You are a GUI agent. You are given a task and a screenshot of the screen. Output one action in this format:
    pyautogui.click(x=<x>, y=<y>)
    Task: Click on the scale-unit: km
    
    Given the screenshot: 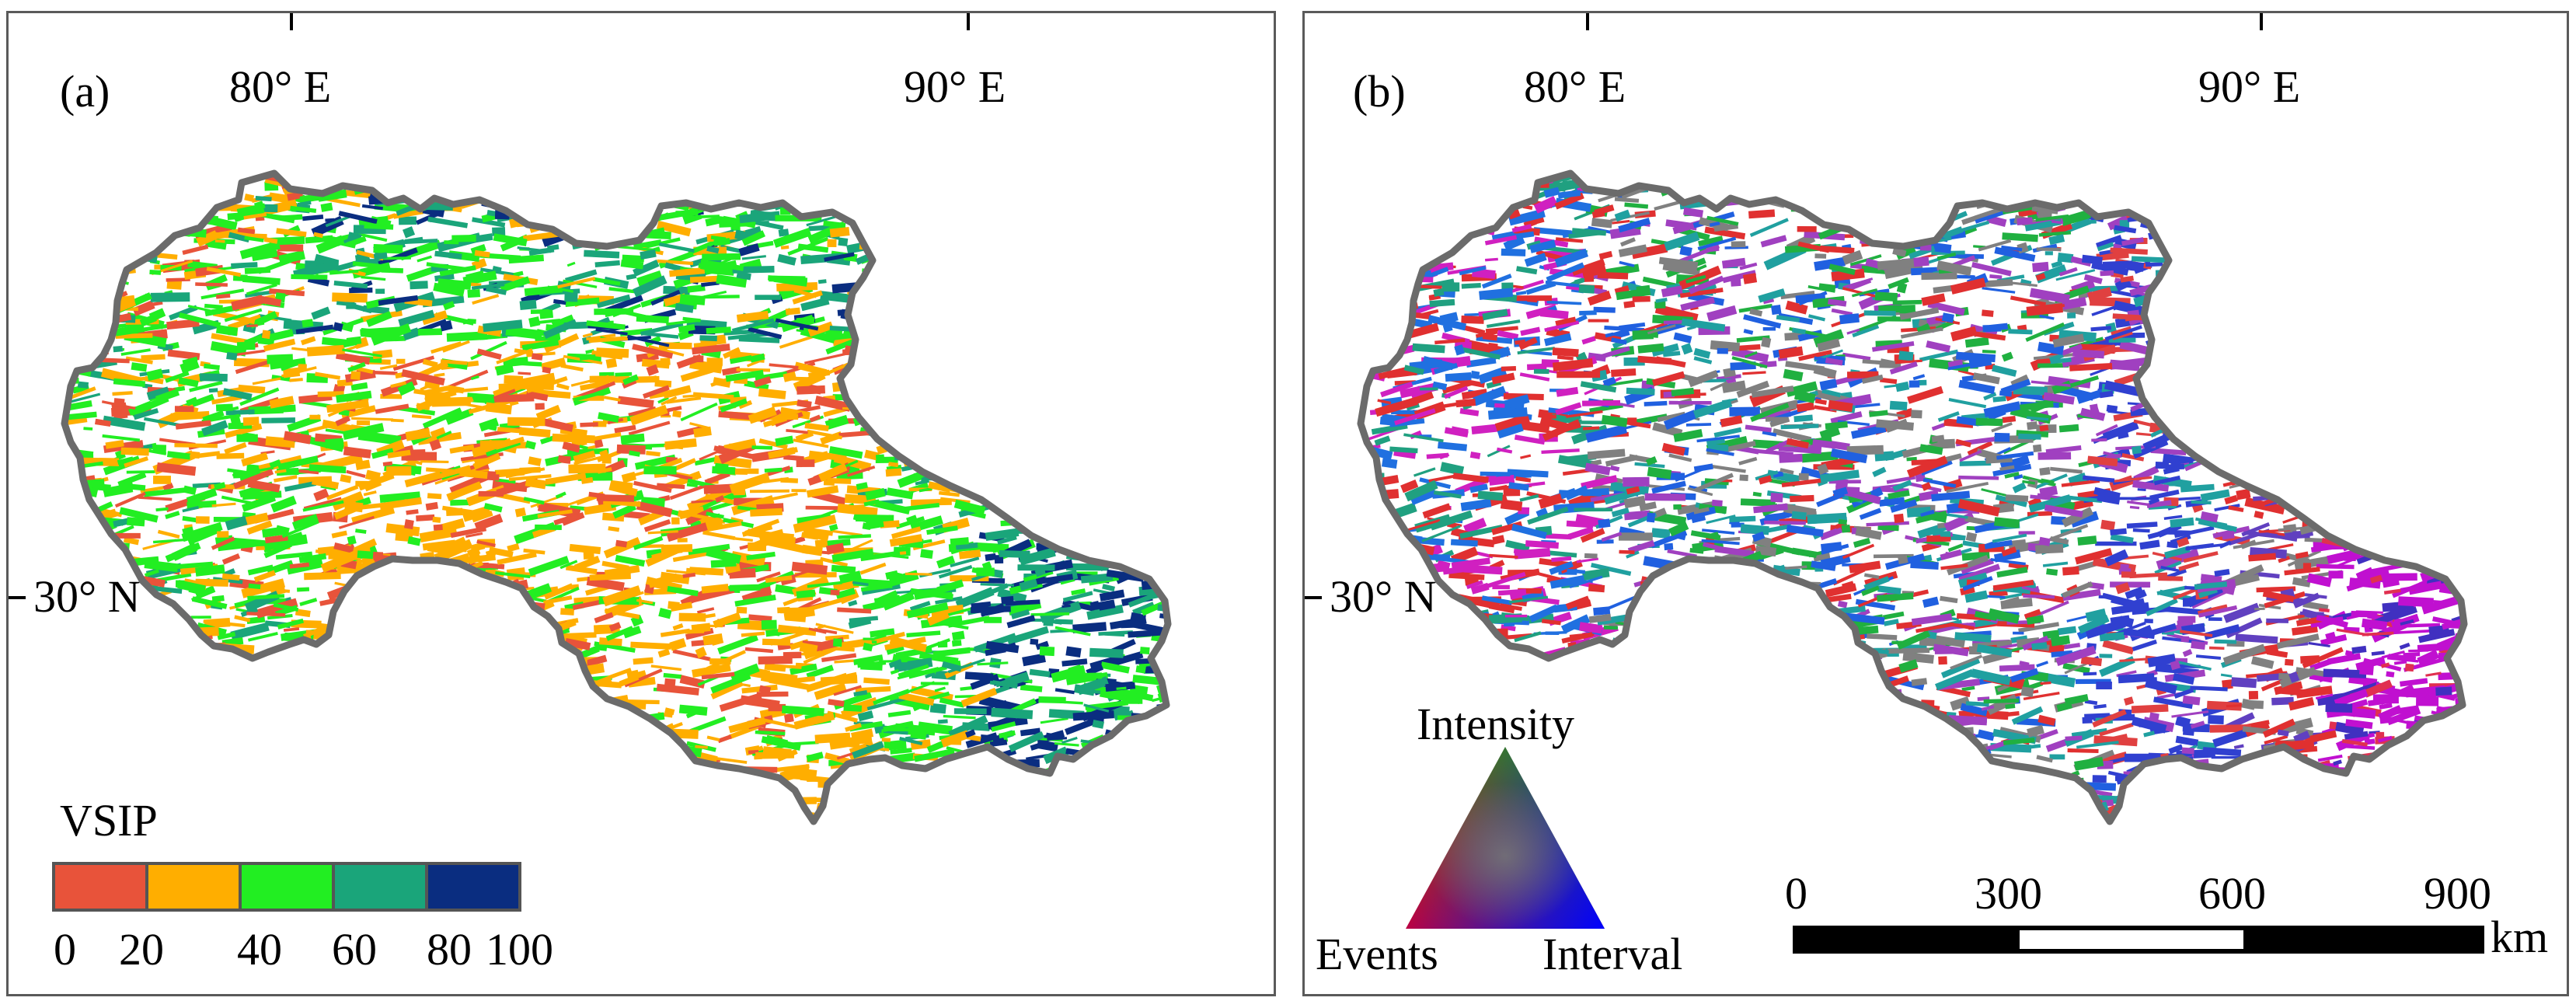 What is the action you would take?
    pyautogui.click(x=2520, y=937)
    